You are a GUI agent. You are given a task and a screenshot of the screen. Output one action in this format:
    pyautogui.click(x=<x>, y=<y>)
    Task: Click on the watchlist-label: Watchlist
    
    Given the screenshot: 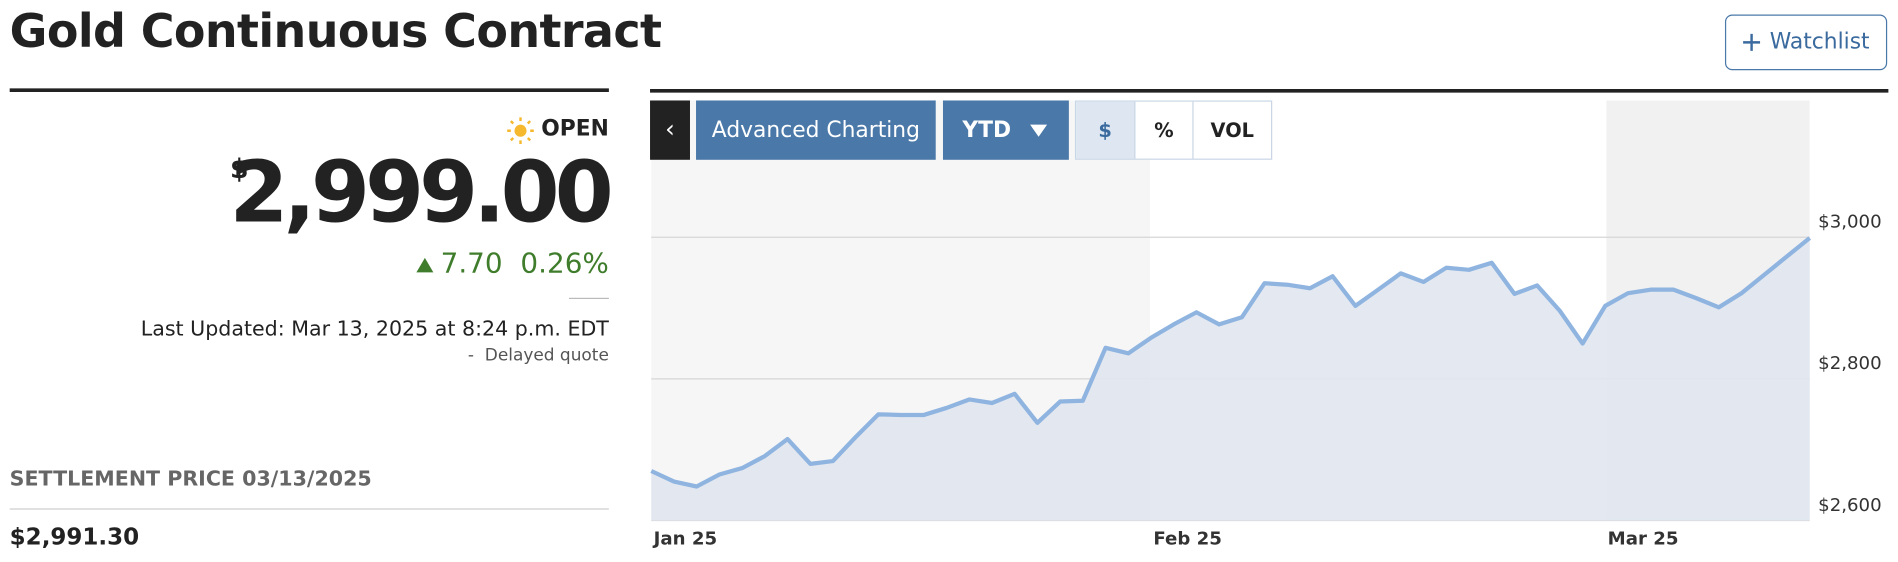 What is the action you would take?
    pyautogui.click(x=1819, y=42)
    